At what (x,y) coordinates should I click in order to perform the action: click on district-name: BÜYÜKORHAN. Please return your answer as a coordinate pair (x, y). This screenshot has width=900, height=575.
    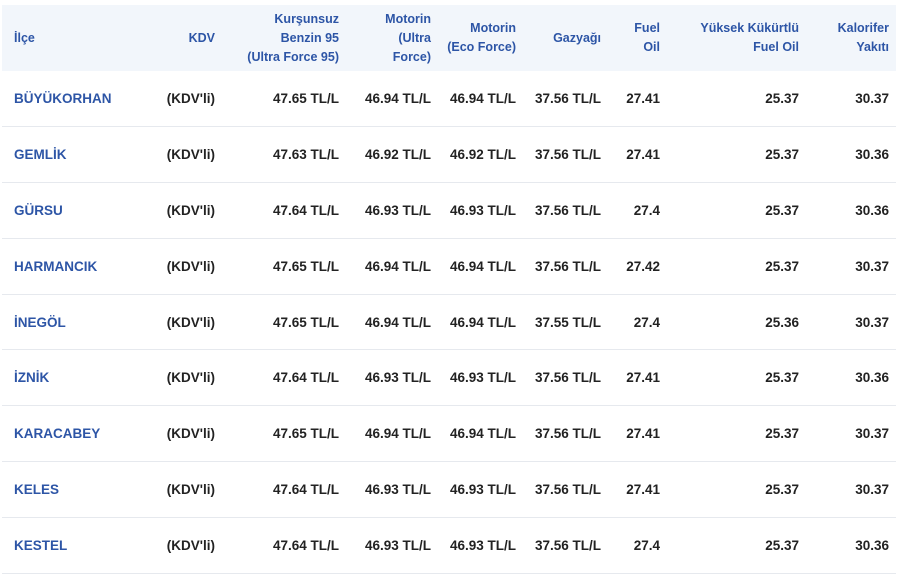
    Looking at the image, I should click on (63, 99).